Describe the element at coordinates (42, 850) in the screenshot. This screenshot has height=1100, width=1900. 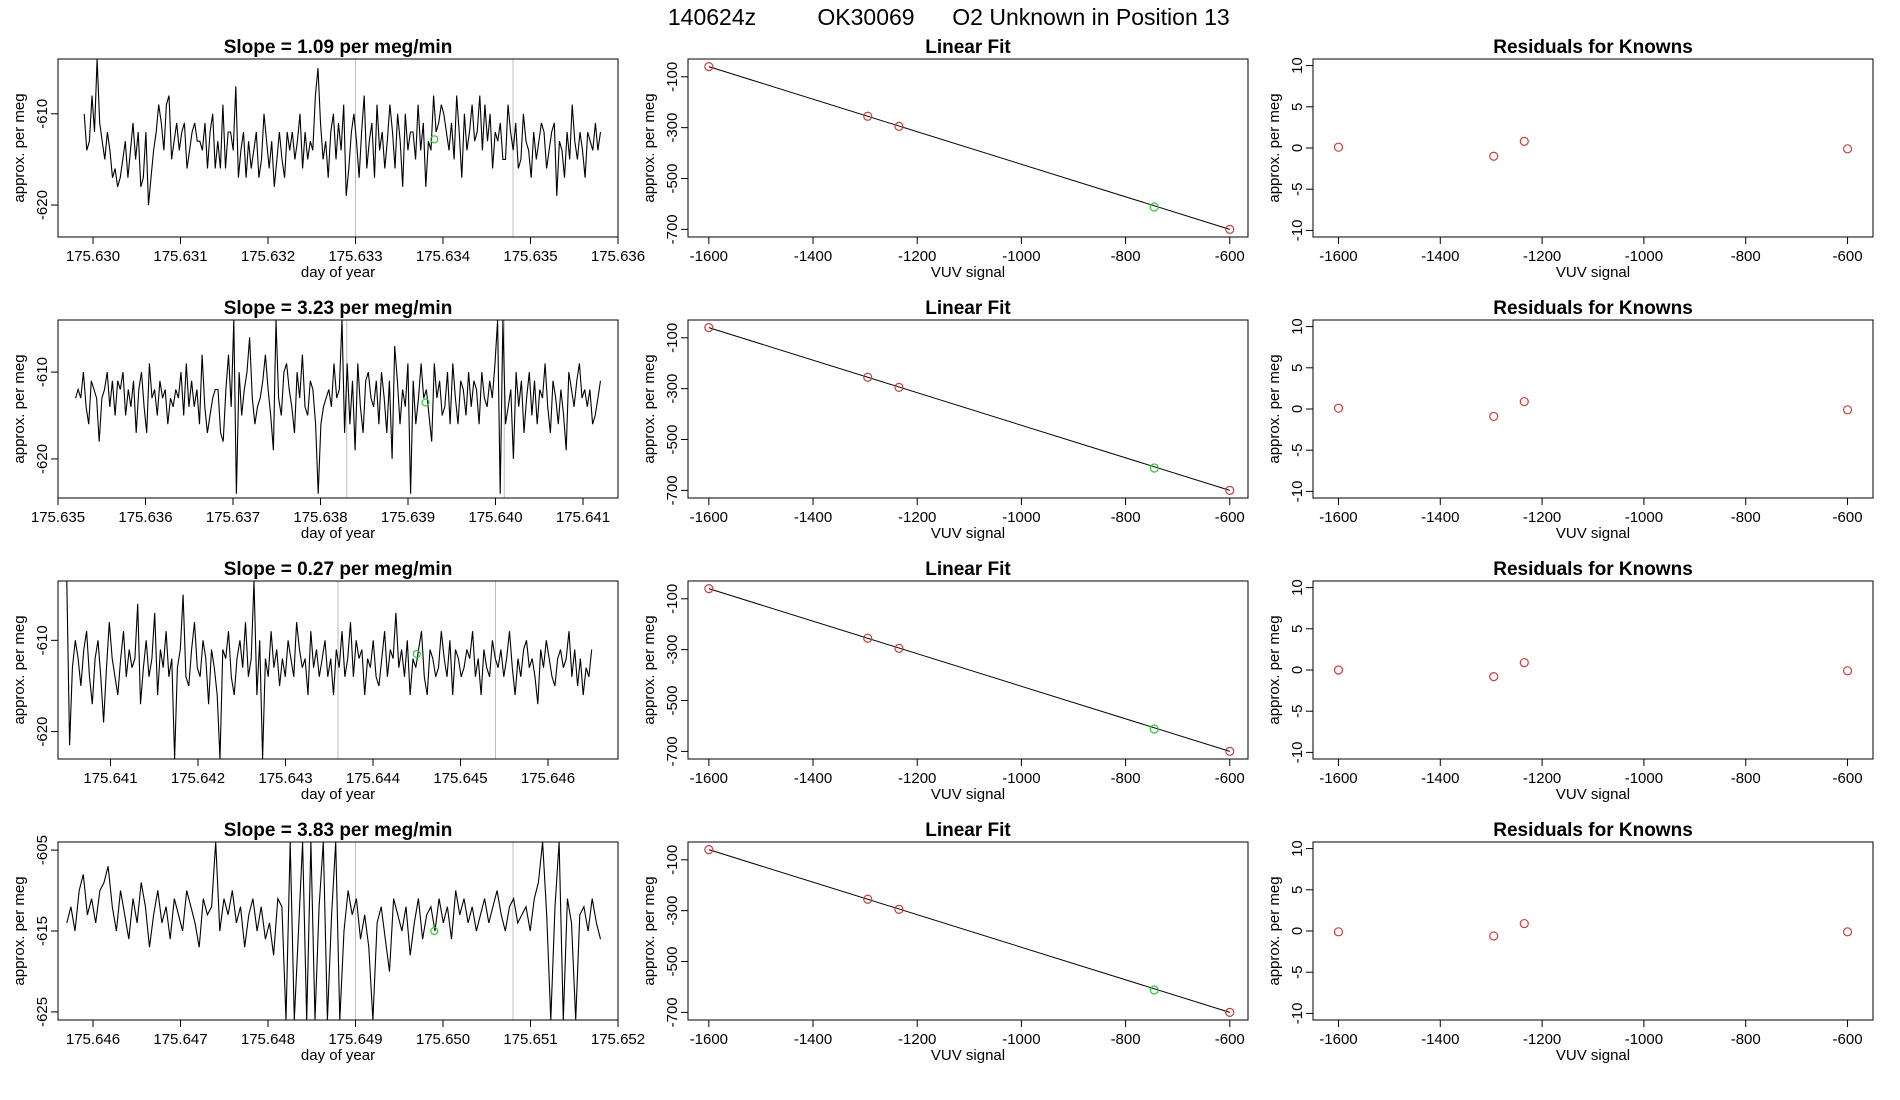
I see `y-tick-label: -605` at that location.